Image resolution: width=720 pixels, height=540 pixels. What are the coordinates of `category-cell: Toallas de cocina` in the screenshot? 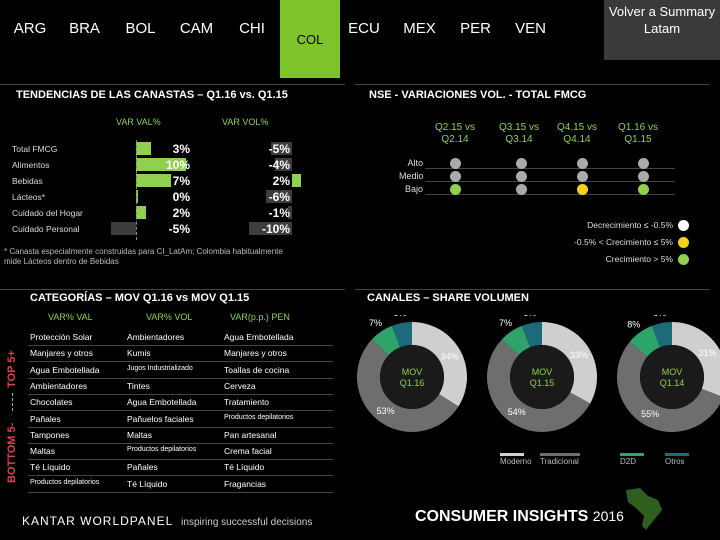 It's located at (257, 369).